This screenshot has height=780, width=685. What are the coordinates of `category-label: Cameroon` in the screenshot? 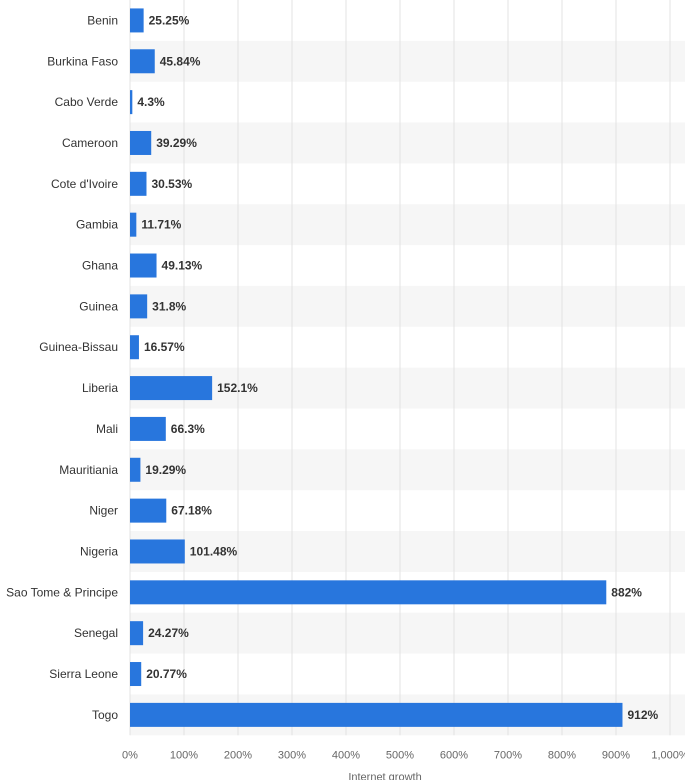 It's located at (90, 143).